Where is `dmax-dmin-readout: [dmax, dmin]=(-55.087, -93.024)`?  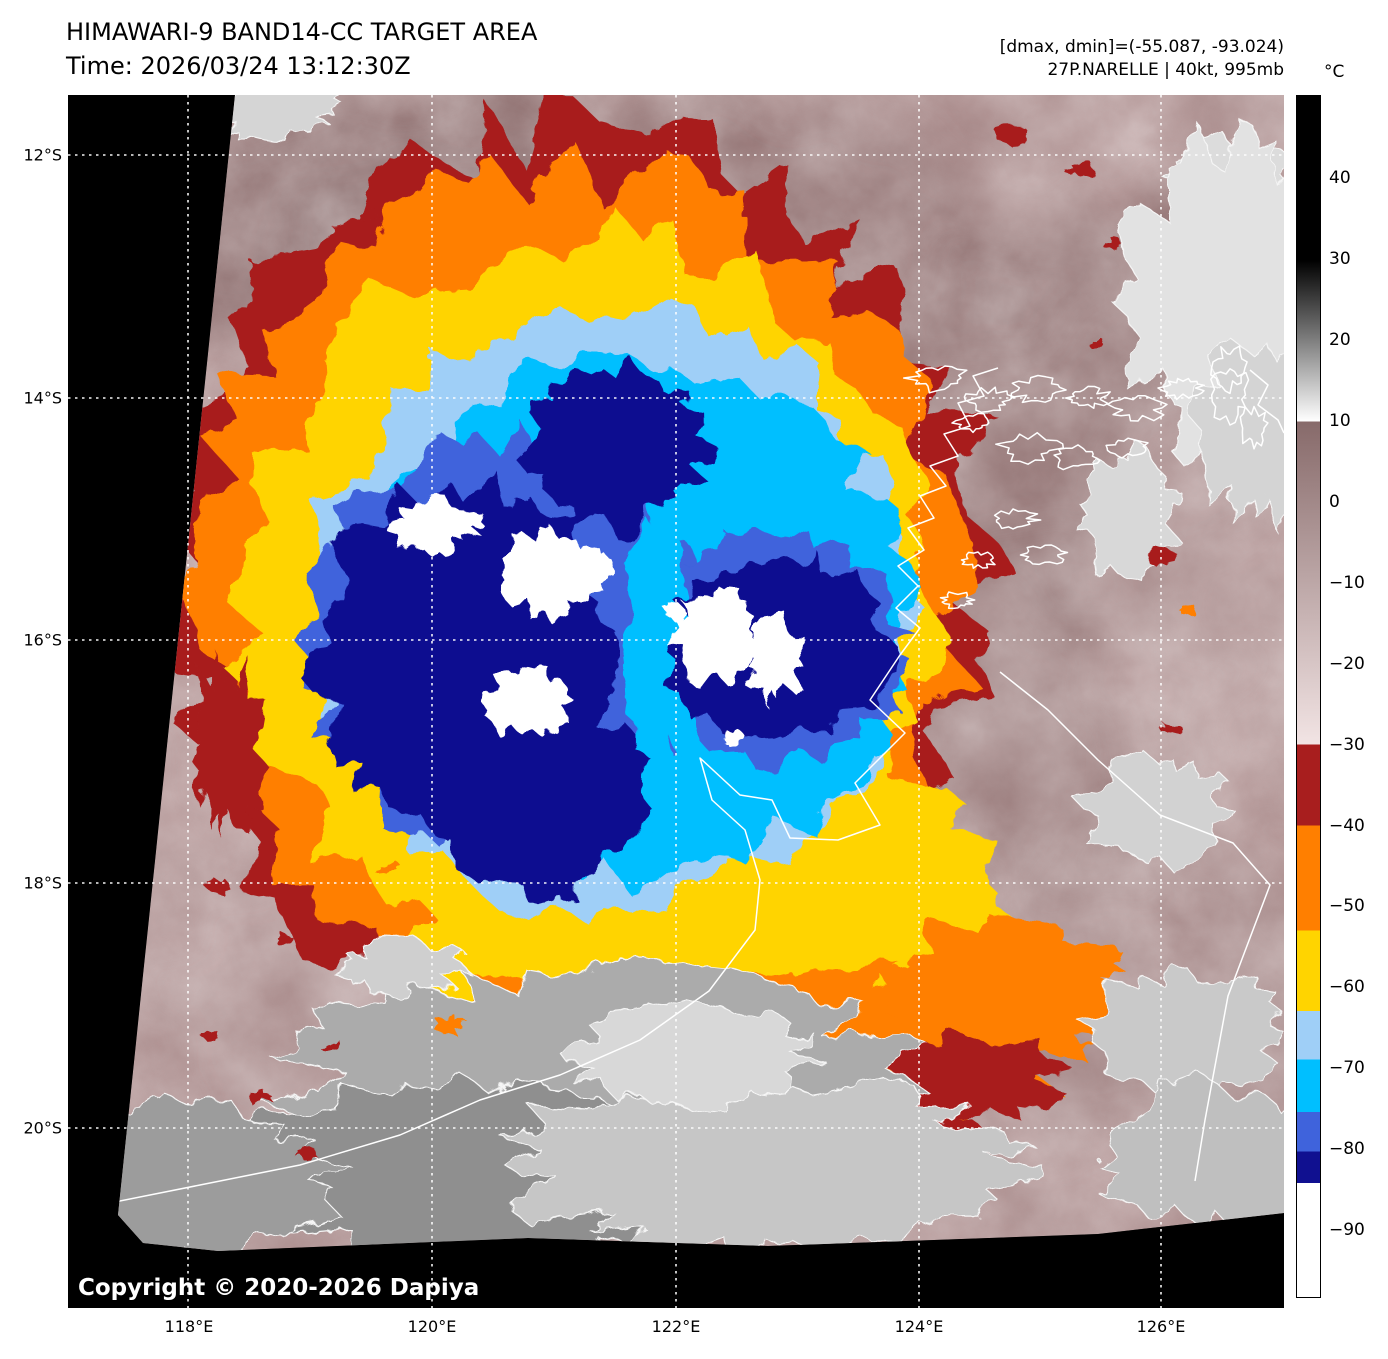 dmax-dmin-readout: [dmax, dmin]=(-55.087, -93.024) is located at coordinates (1141, 47).